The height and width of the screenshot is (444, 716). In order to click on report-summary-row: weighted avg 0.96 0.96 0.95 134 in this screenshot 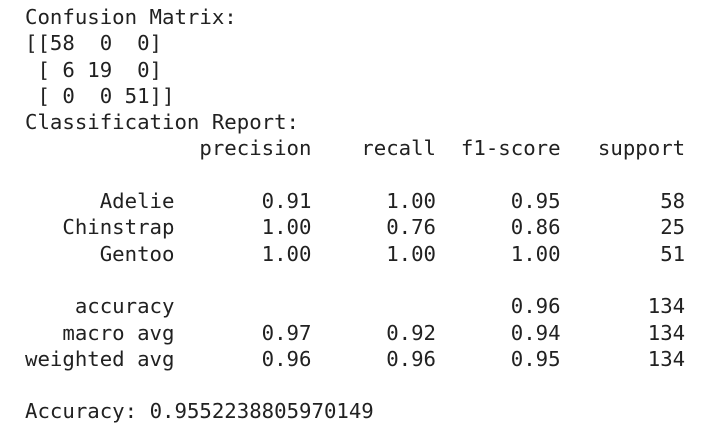, I will do `click(355, 358)`.